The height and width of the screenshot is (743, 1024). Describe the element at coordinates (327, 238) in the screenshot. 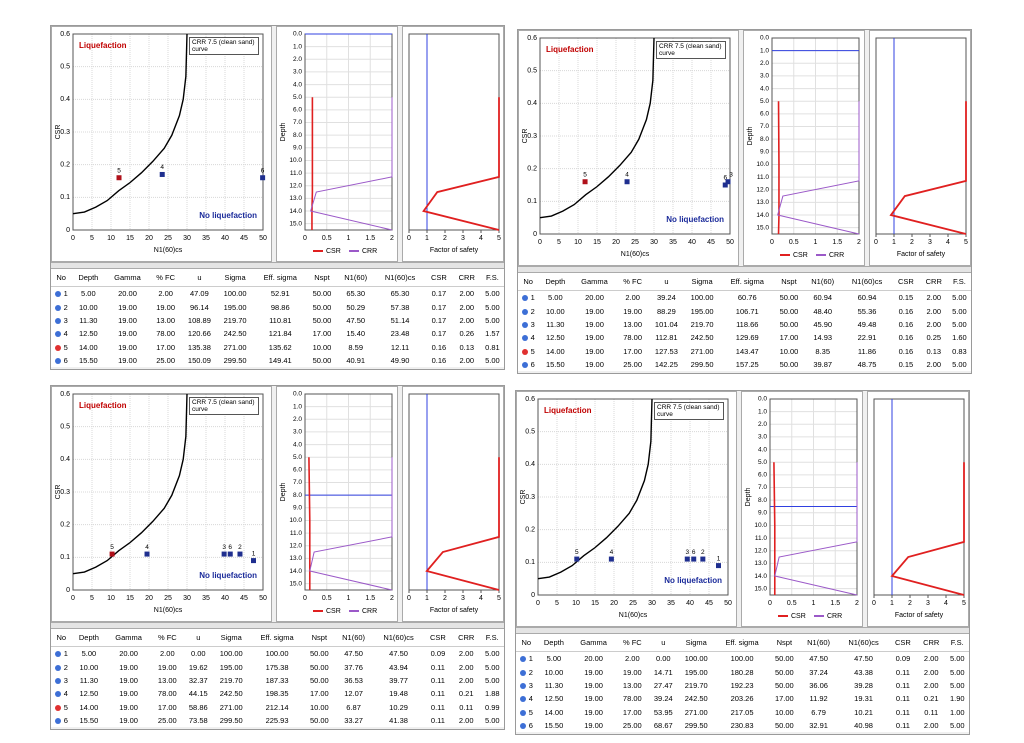

I see `x-tick-label: 0.5` at that location.